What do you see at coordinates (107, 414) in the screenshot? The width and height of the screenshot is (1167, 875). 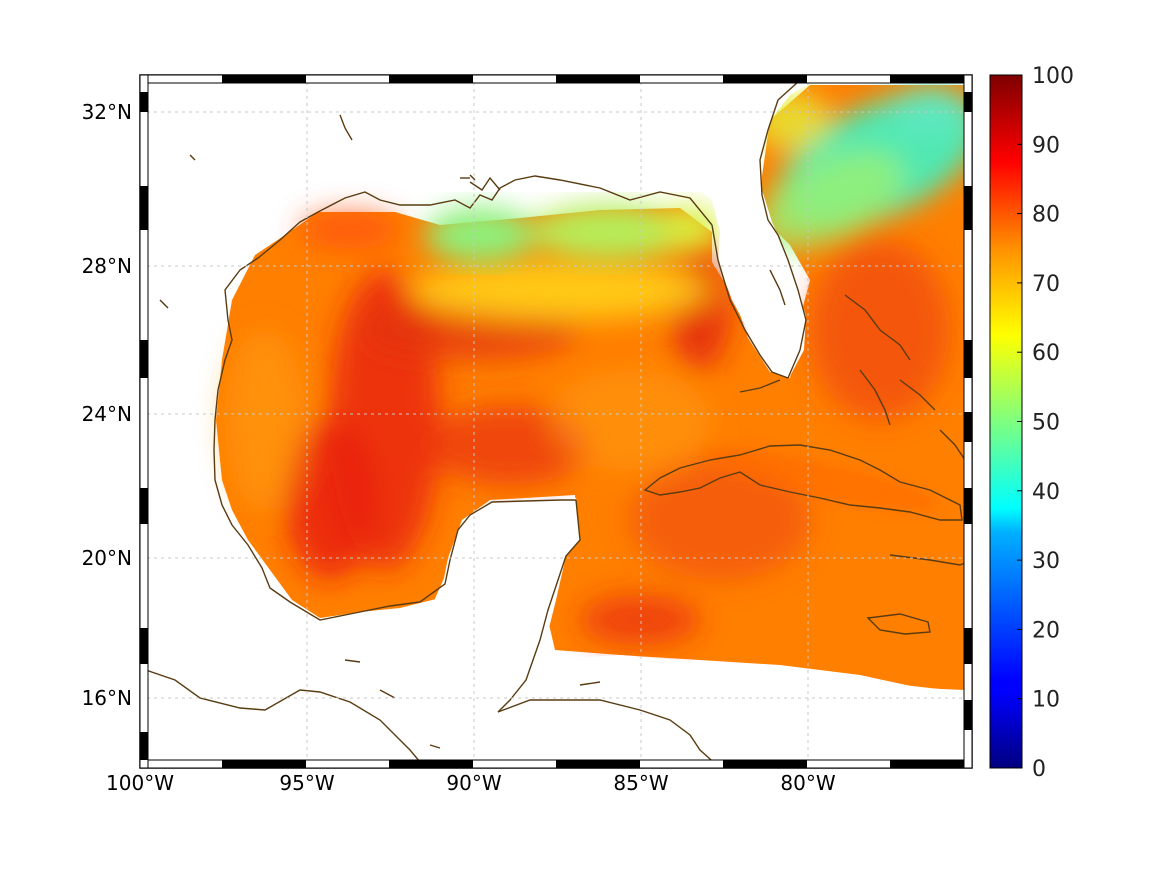 I see `y-tick-label: 24°N` at bounding box center [107, 414].